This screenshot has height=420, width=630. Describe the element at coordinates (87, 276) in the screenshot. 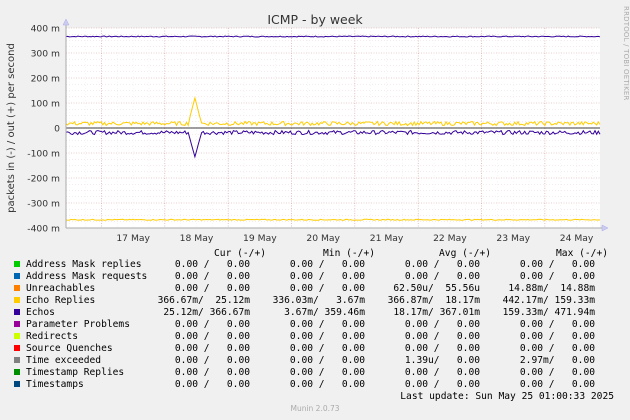

I see `legend-series-name: Address Mask requests` at that location.